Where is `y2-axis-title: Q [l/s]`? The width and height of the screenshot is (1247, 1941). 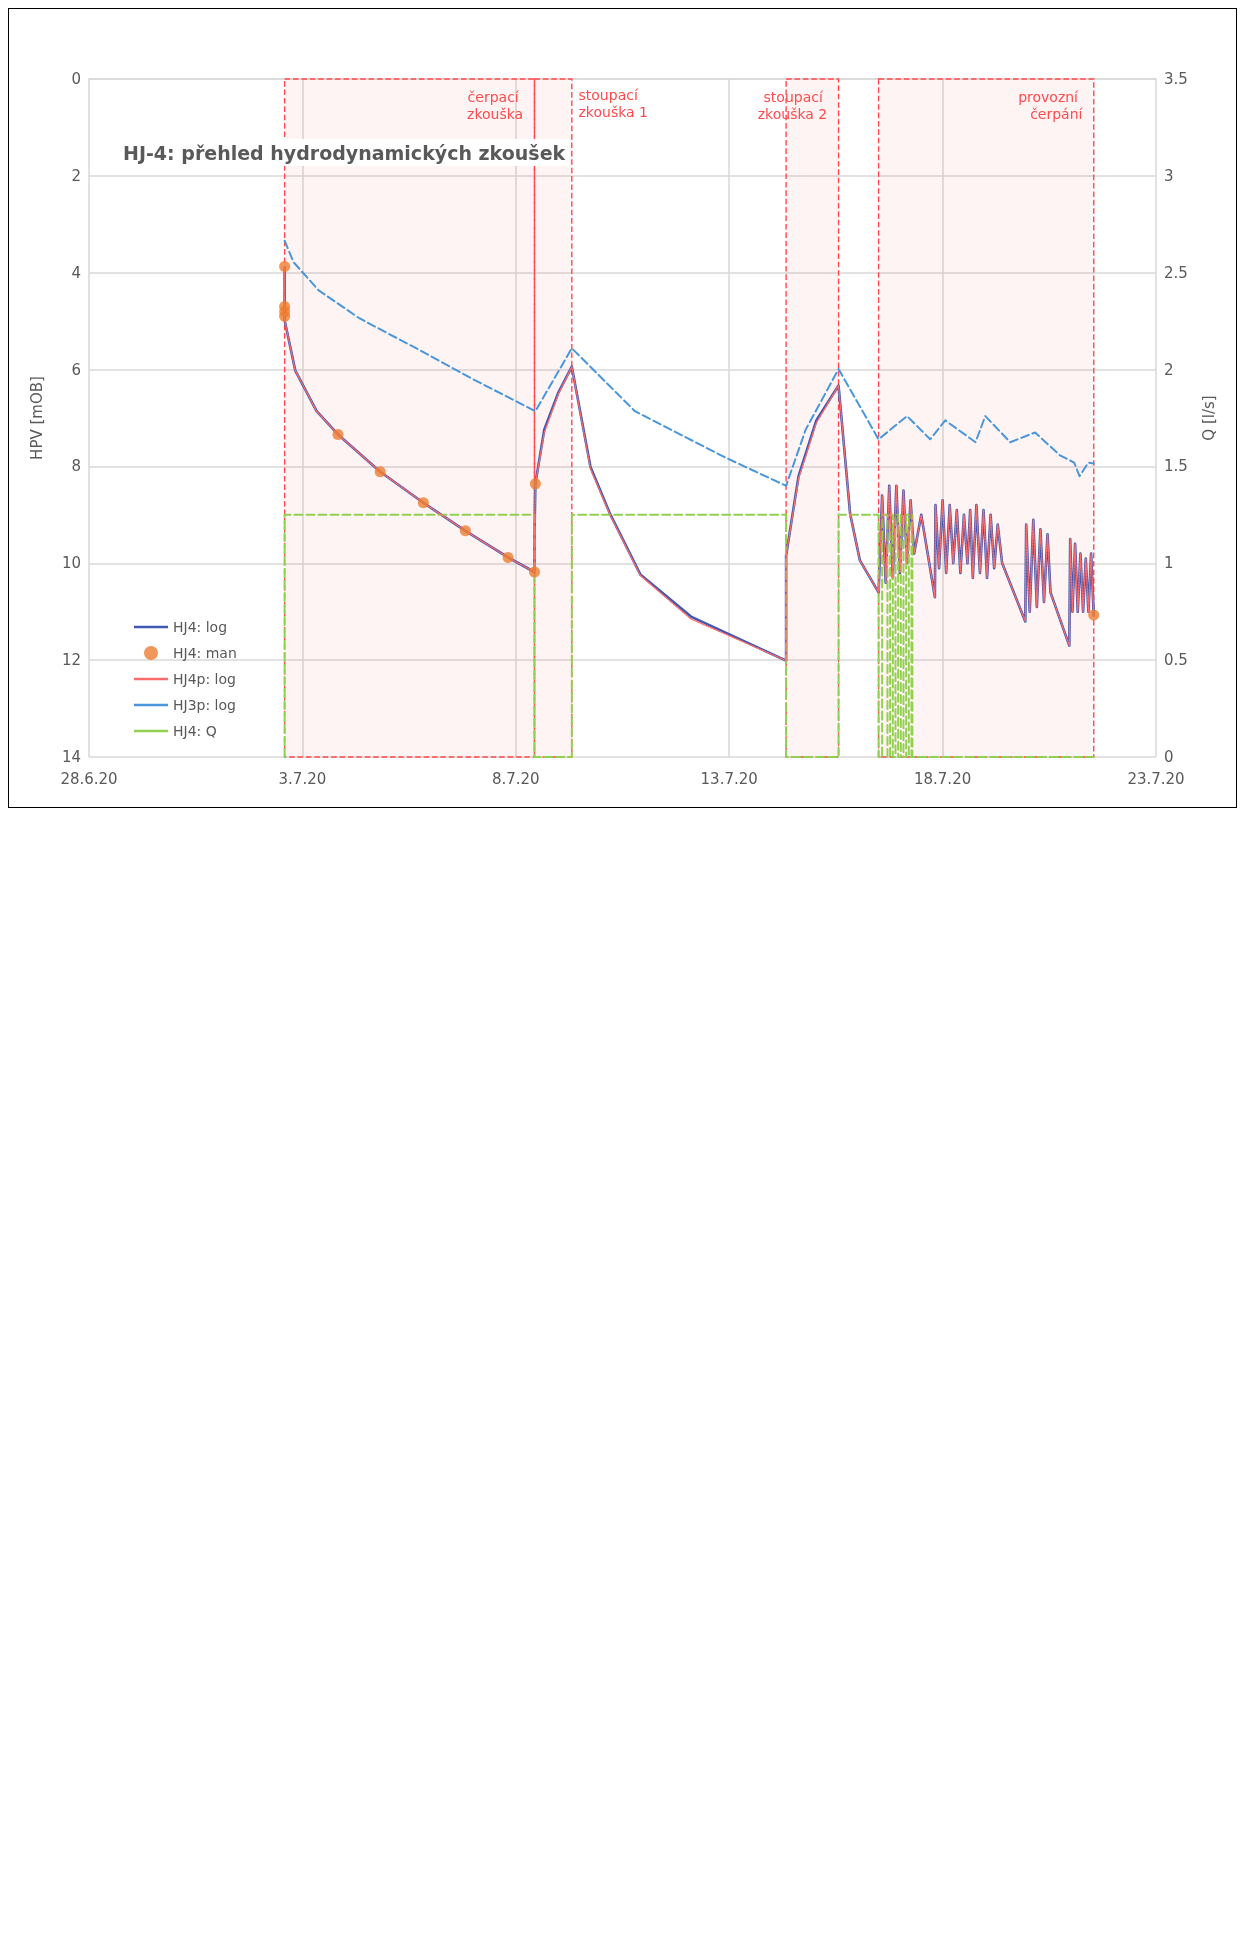 y2-axis-title: Q [l/s] is located at coordinates (1208, 418).